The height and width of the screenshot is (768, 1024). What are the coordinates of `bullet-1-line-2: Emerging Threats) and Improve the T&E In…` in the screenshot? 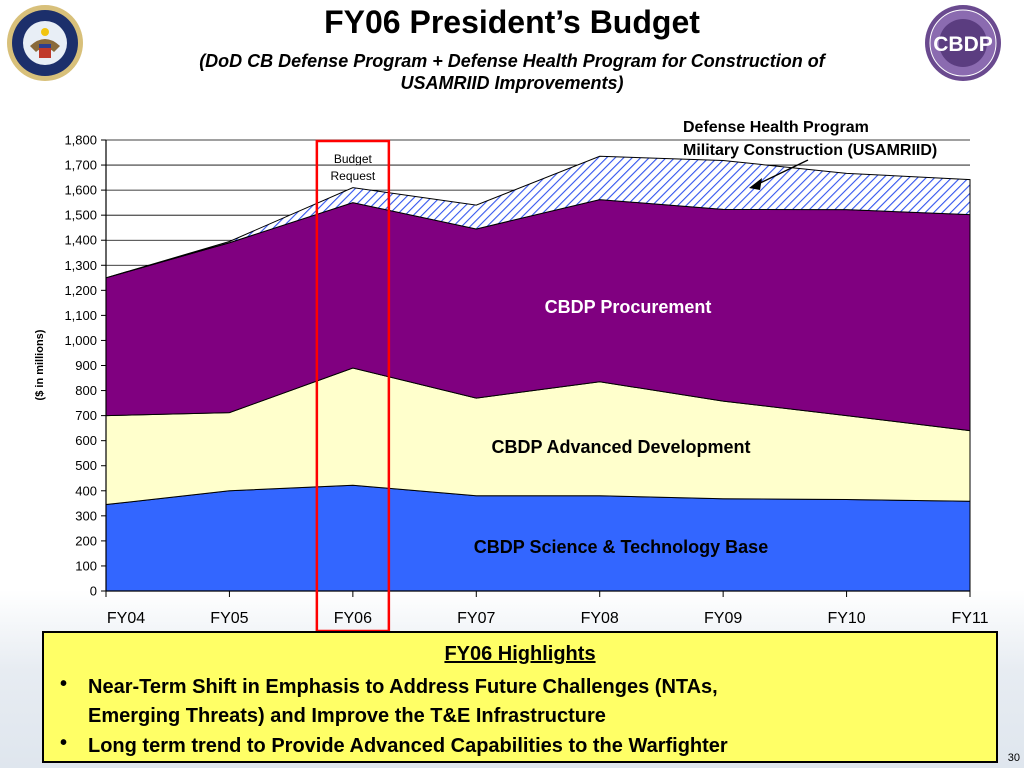 It's located at (347, 716).